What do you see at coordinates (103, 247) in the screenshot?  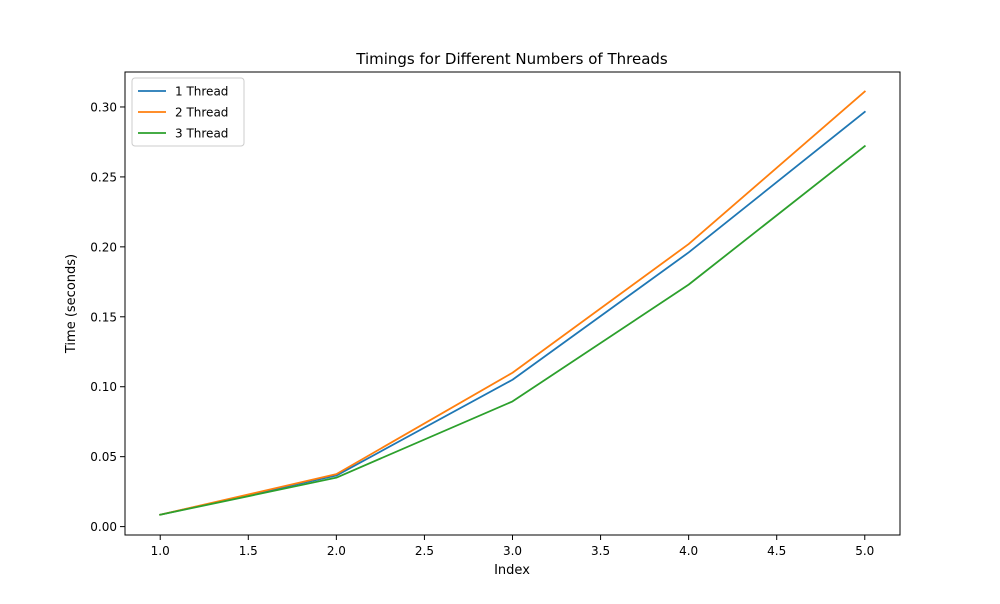 I see `y-tick-label: 0.20` at bounding box center [103, 247].